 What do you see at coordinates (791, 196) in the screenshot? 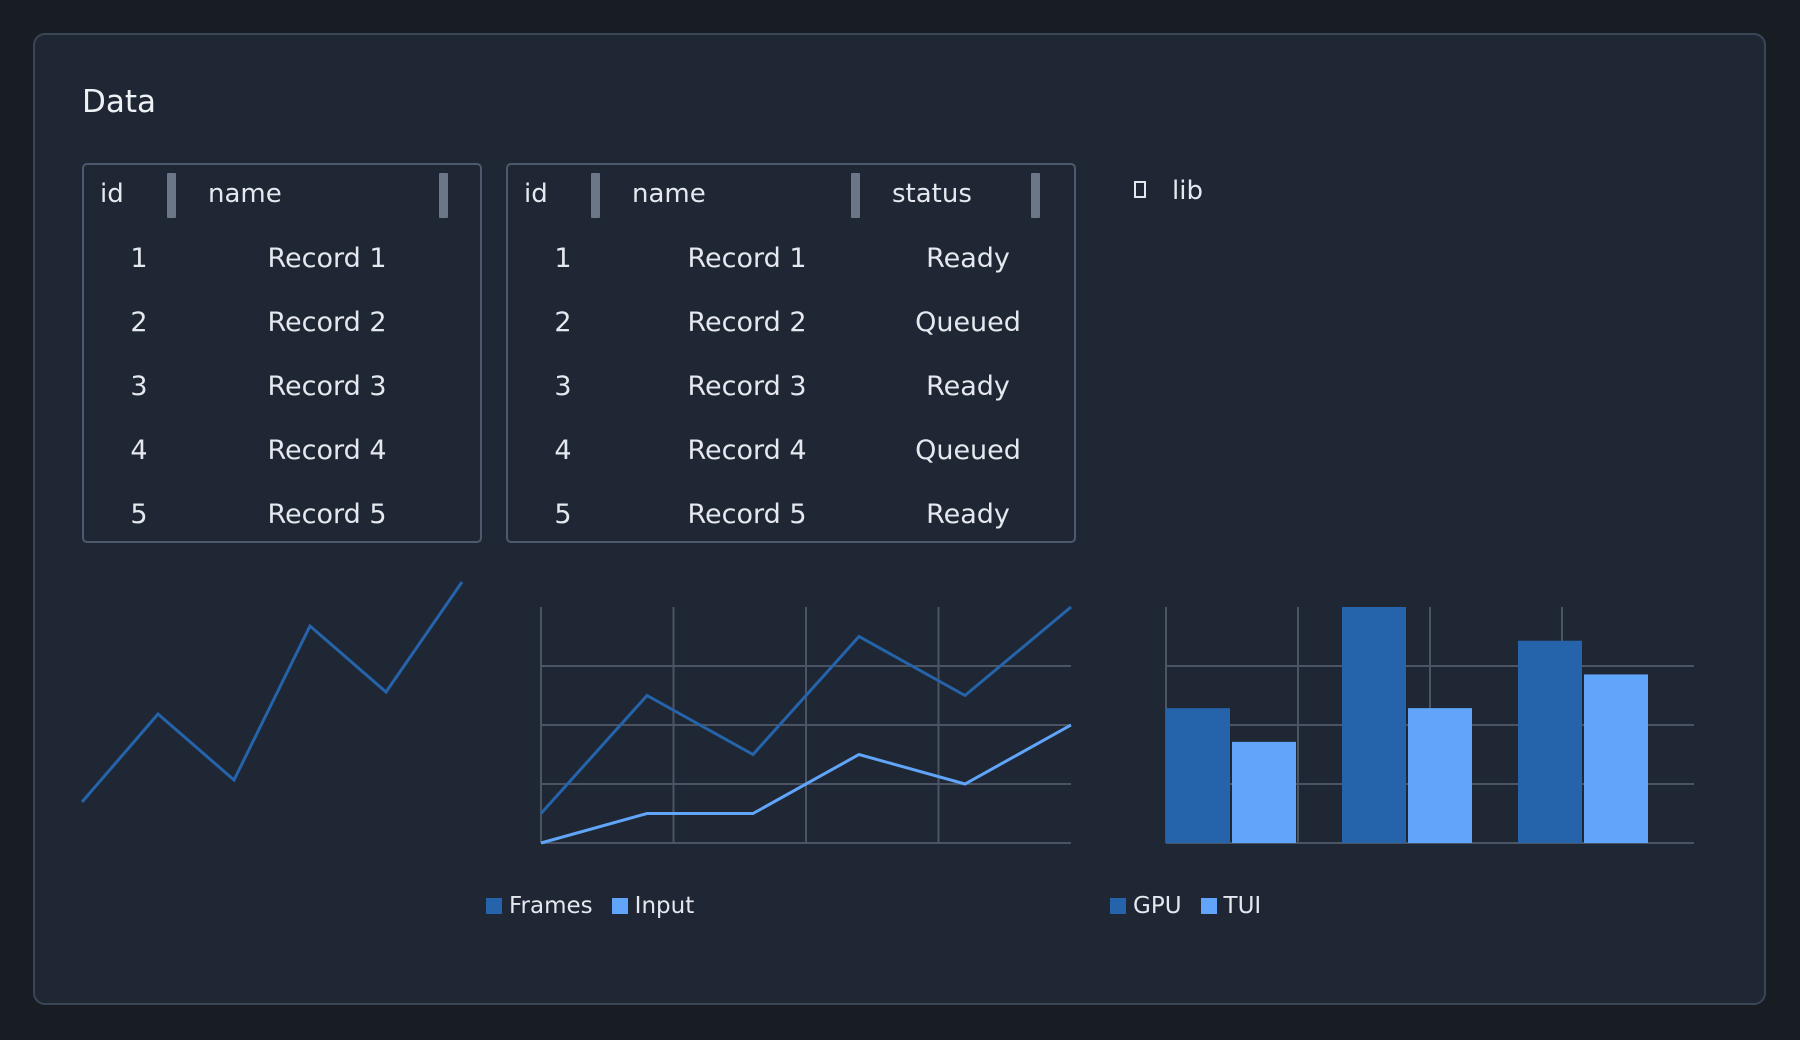
I see `table-header: id name status` at bounding box center [791, 196].